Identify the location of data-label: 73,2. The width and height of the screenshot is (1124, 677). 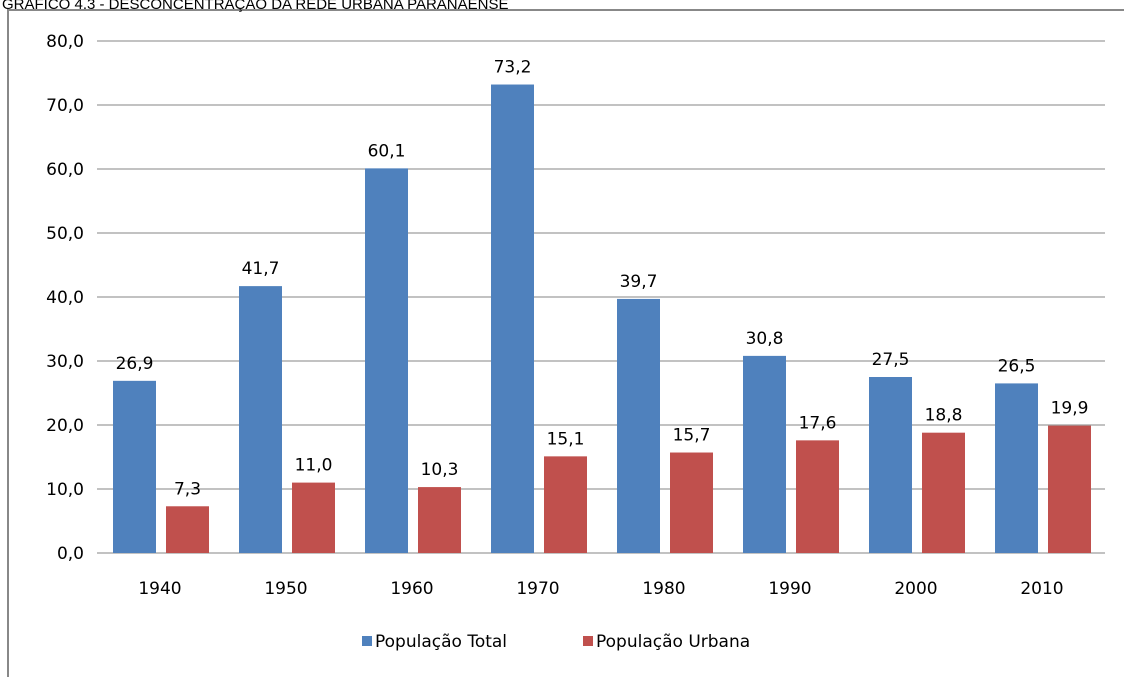
(513, 68).